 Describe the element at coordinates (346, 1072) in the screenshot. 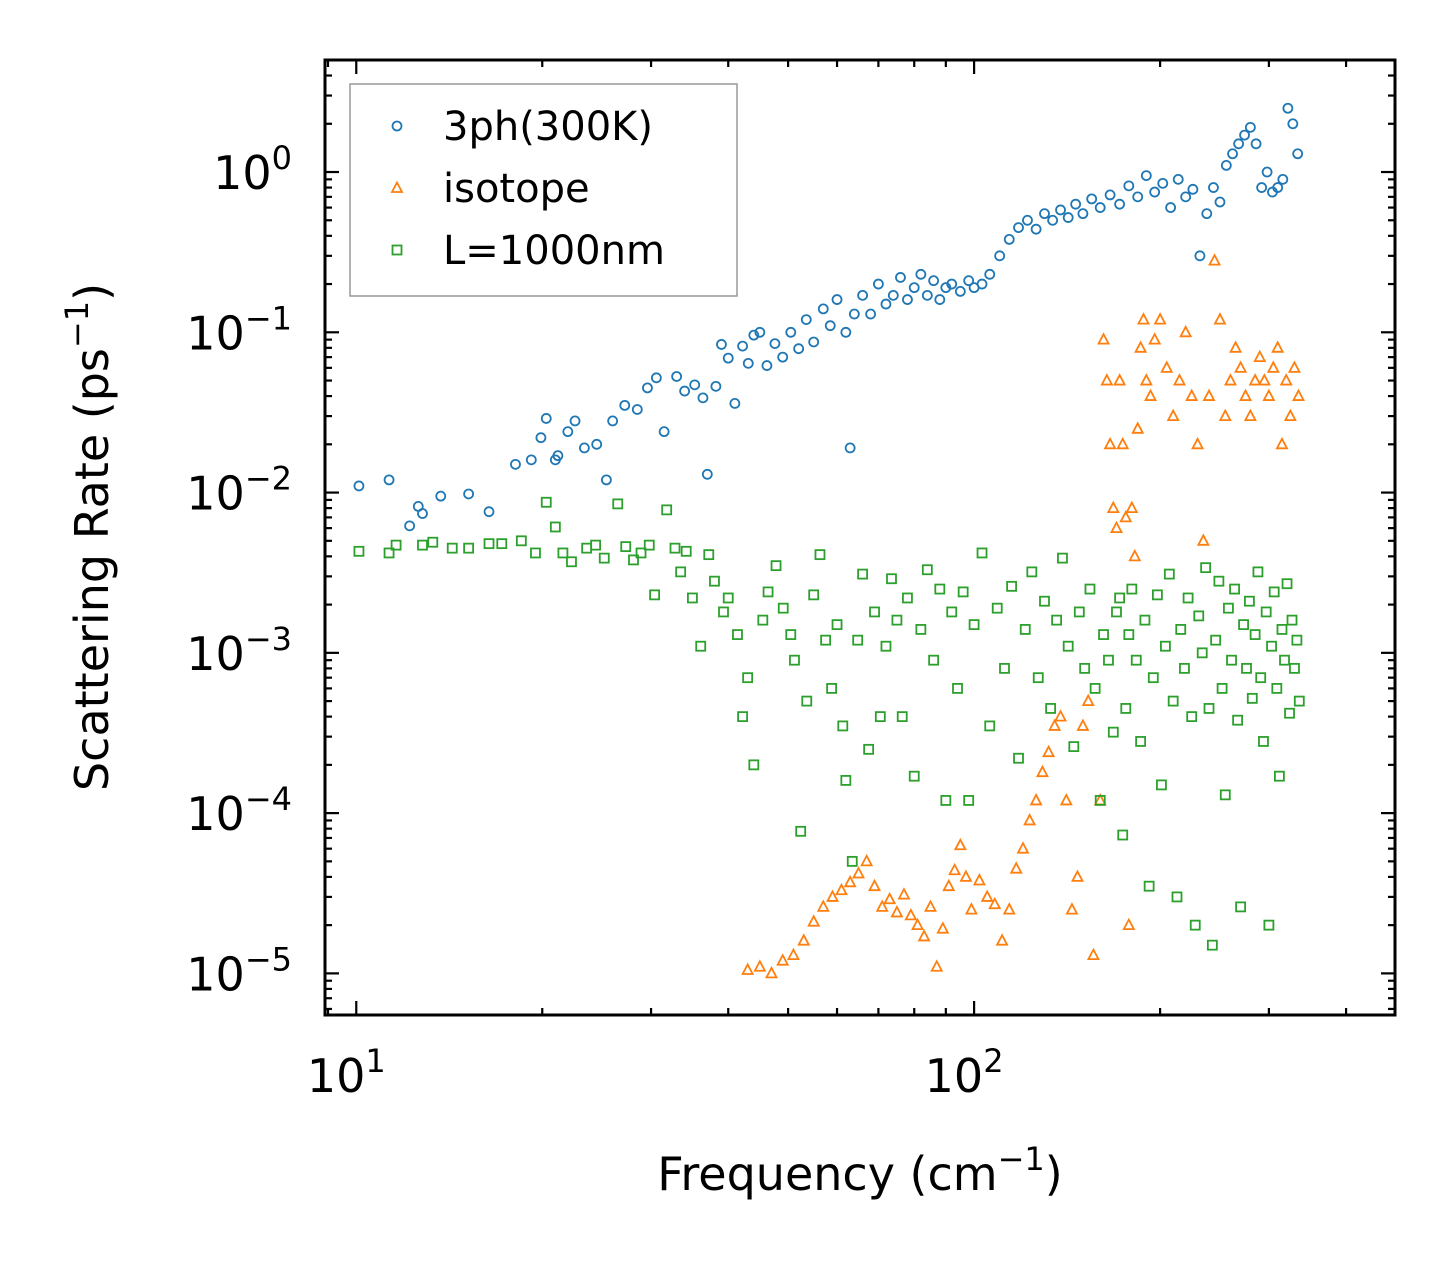

I see `x-tick-label: 101` at that location.